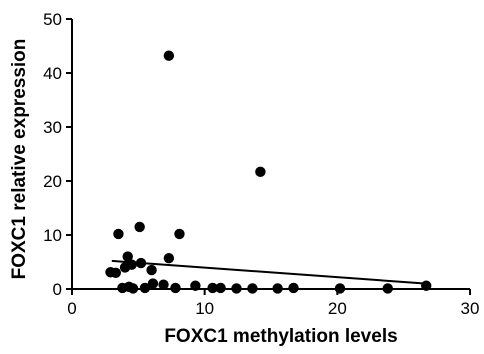 The width and height of the screenshot is (484, 354). Describe the element at coordinates (19, 159) in the screenshot. I see `y-axis-title: FOXC1 relative expression` at that location.